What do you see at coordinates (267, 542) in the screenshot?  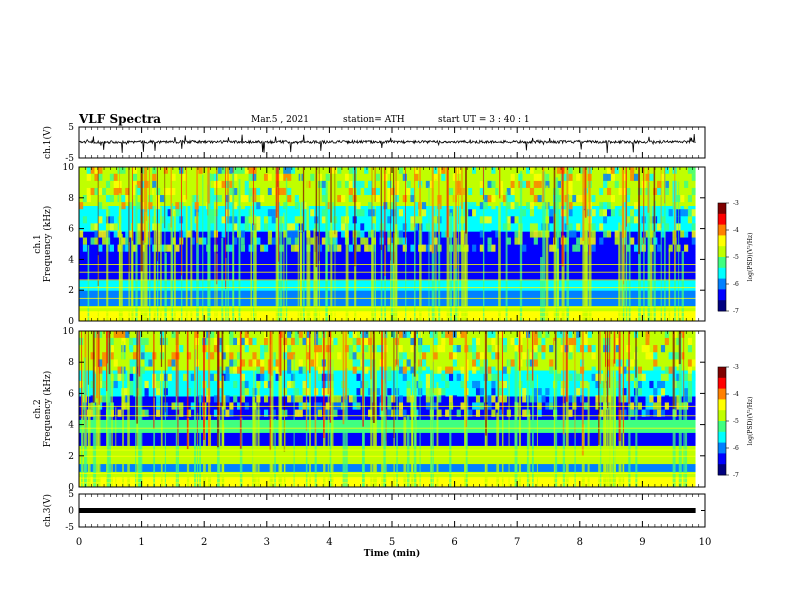 I see `x-tick-label: 3` at bounding box center [267, 542].